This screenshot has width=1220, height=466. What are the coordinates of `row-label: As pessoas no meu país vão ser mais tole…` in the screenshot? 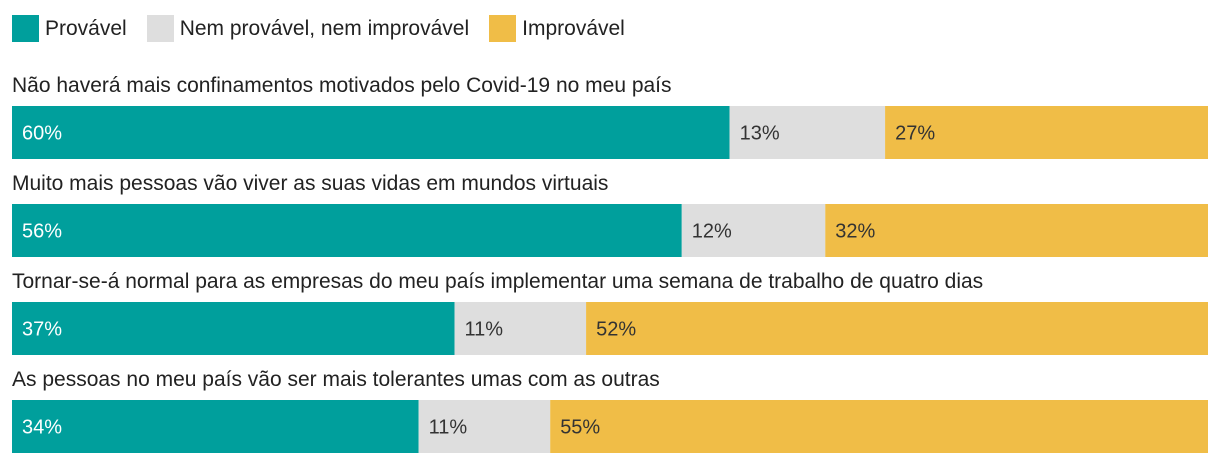 It's located at (336, 379).